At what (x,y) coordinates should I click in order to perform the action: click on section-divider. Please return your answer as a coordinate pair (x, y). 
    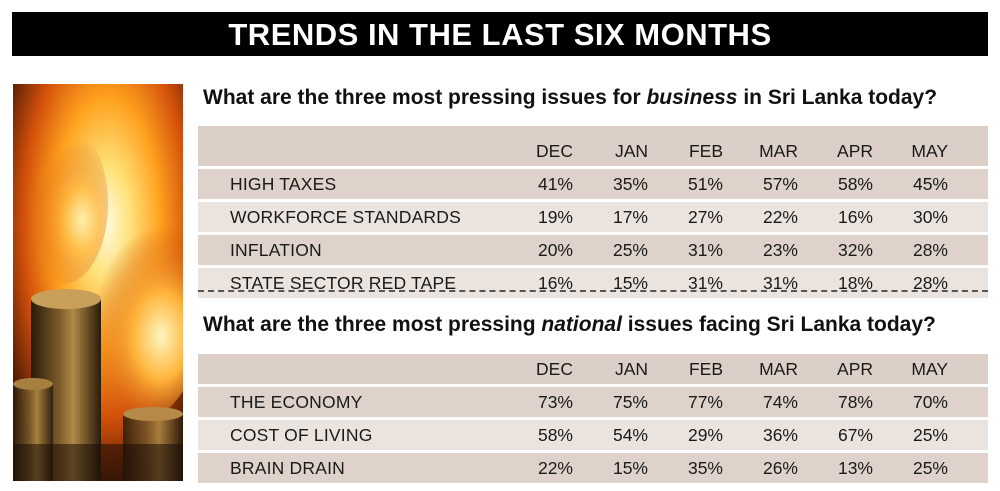
    Looking at the image, I should click on (593, 291).